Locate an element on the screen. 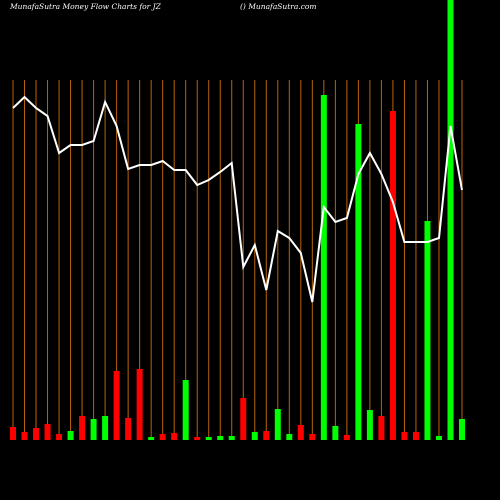 This screenshot has width=500, height=500. chart-title: MunafaSutra Money Flow Charts for JZ is located at coordinates (85, 6).